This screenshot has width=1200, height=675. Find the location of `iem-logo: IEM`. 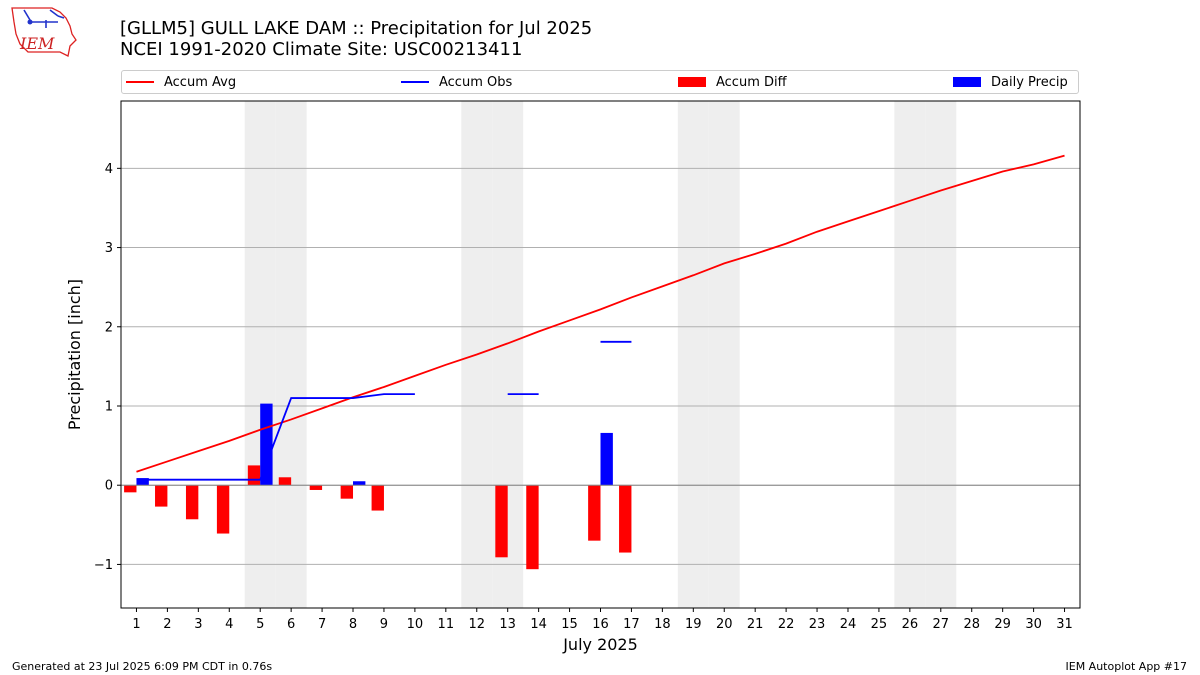

iem-logo: IEM is located at coordinates (44, 32).